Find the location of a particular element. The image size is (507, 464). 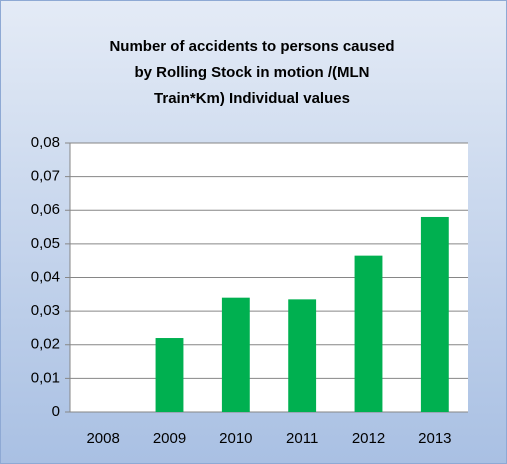

y-tick-label: 0 is located at coordinates (56, 411).